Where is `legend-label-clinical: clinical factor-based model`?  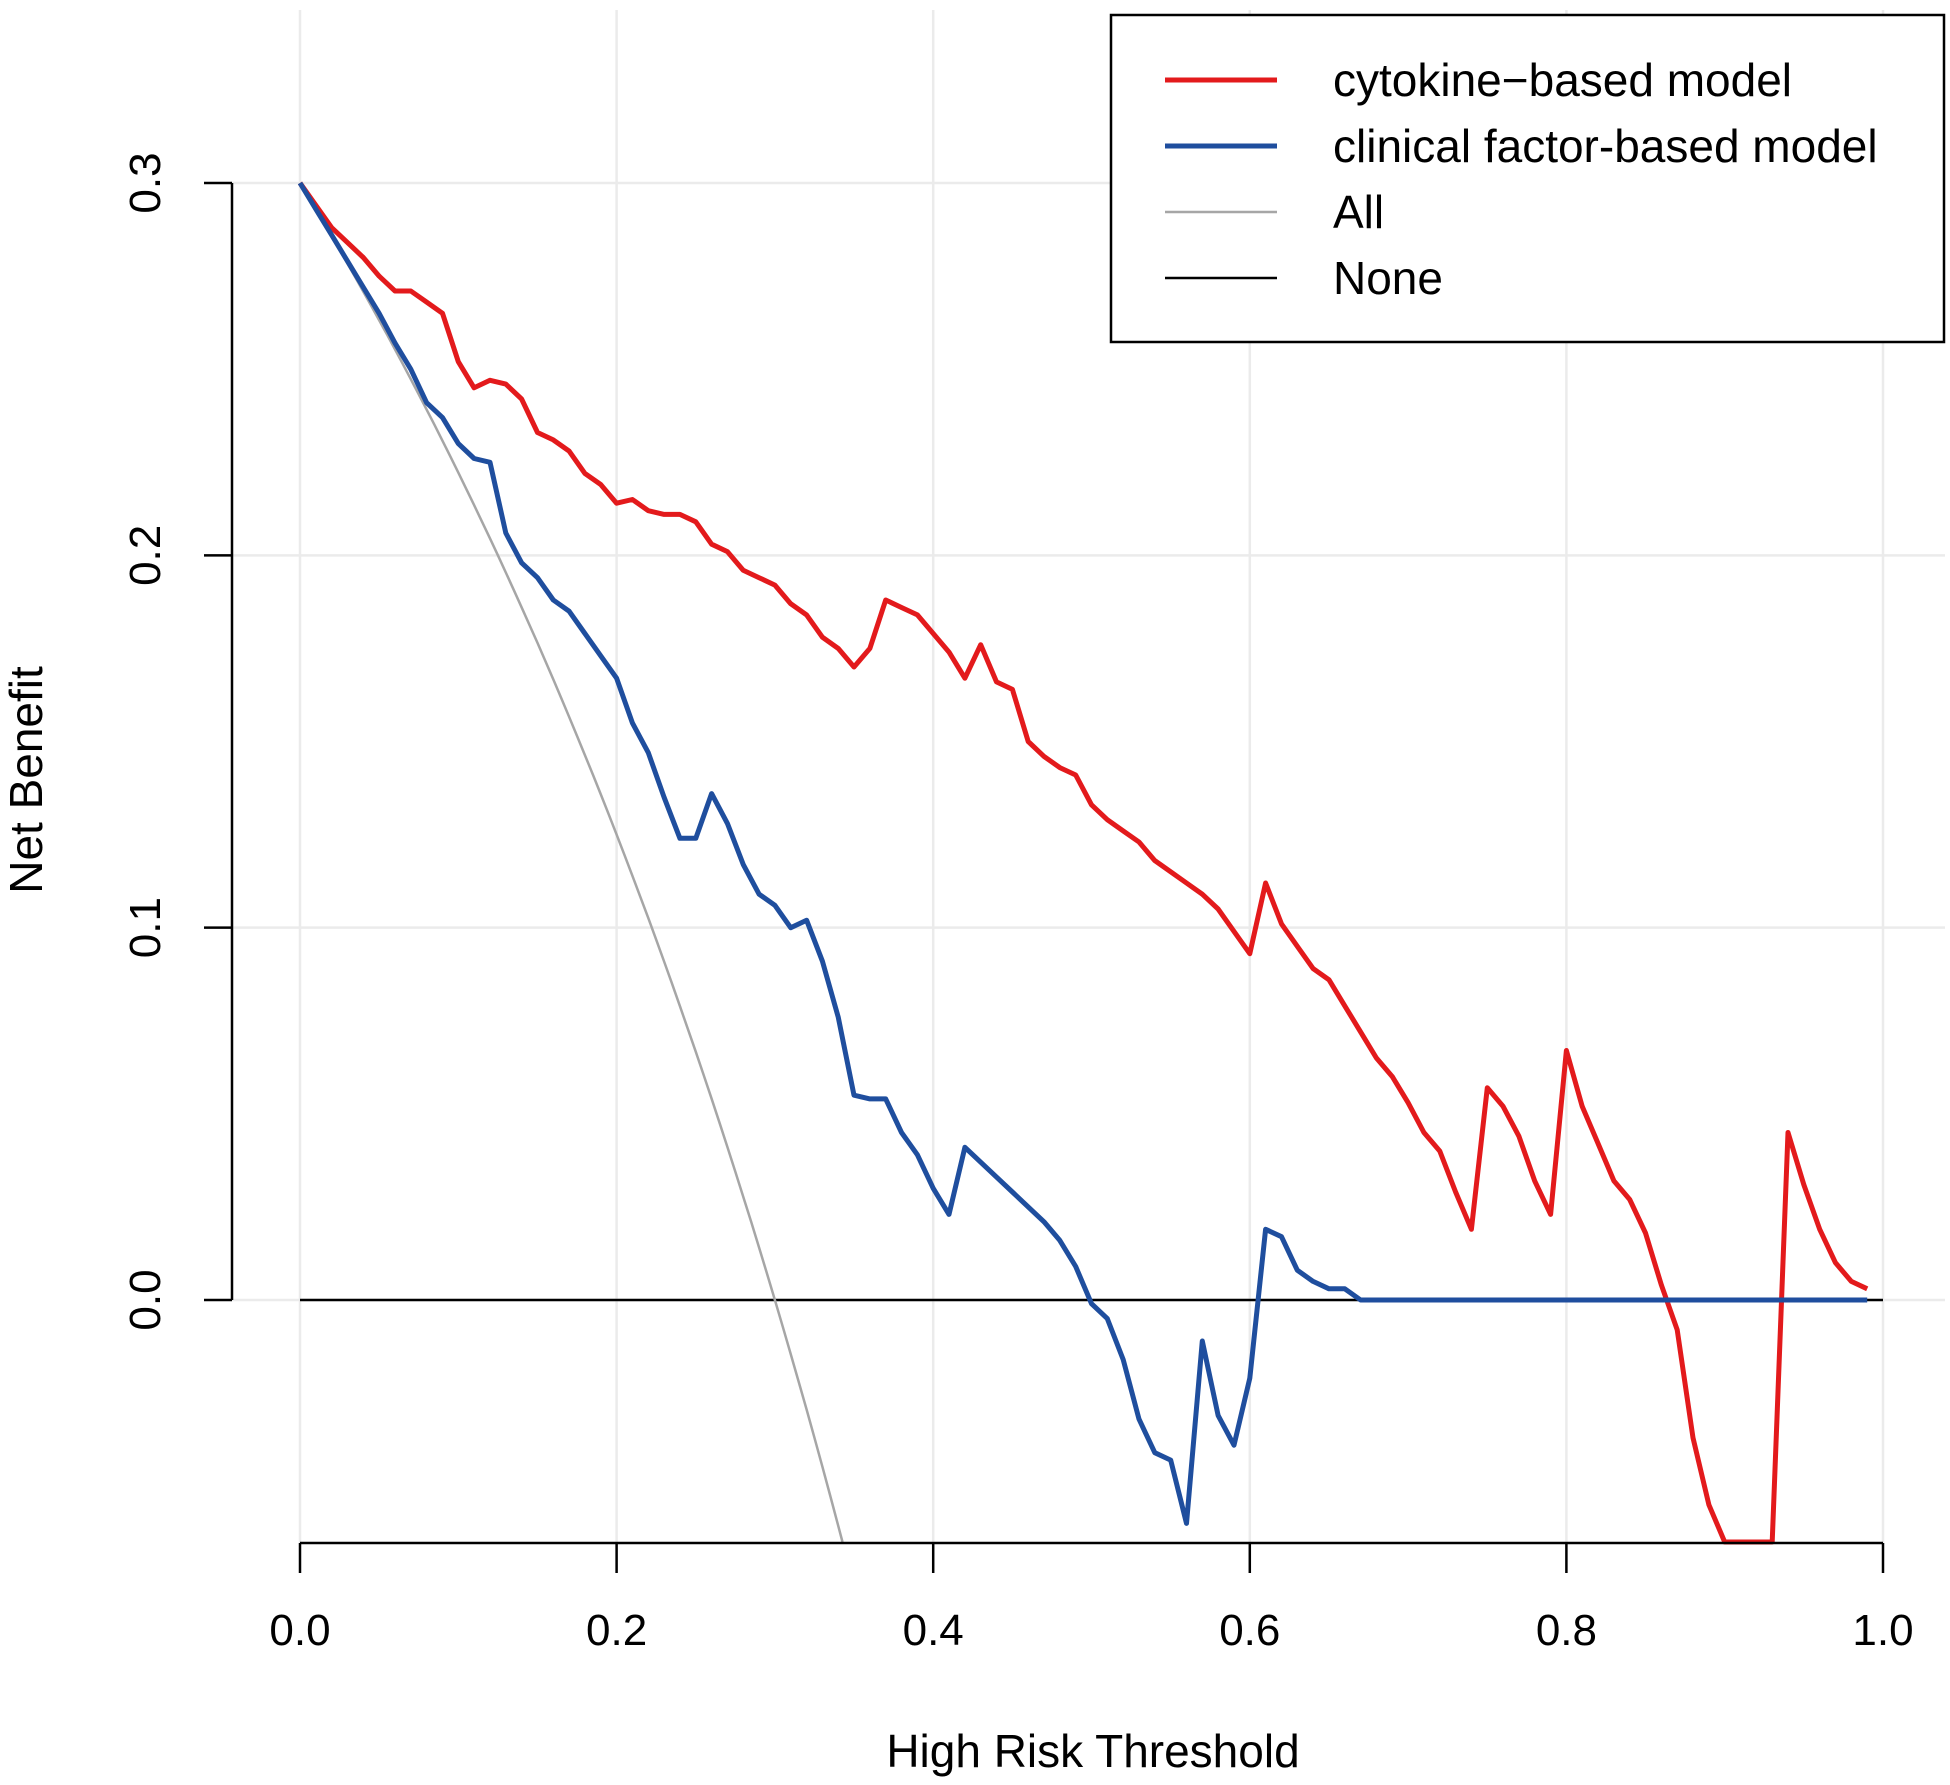
legend-label-clinical: clinical factor-based model is located at coordinates (1605, 146).